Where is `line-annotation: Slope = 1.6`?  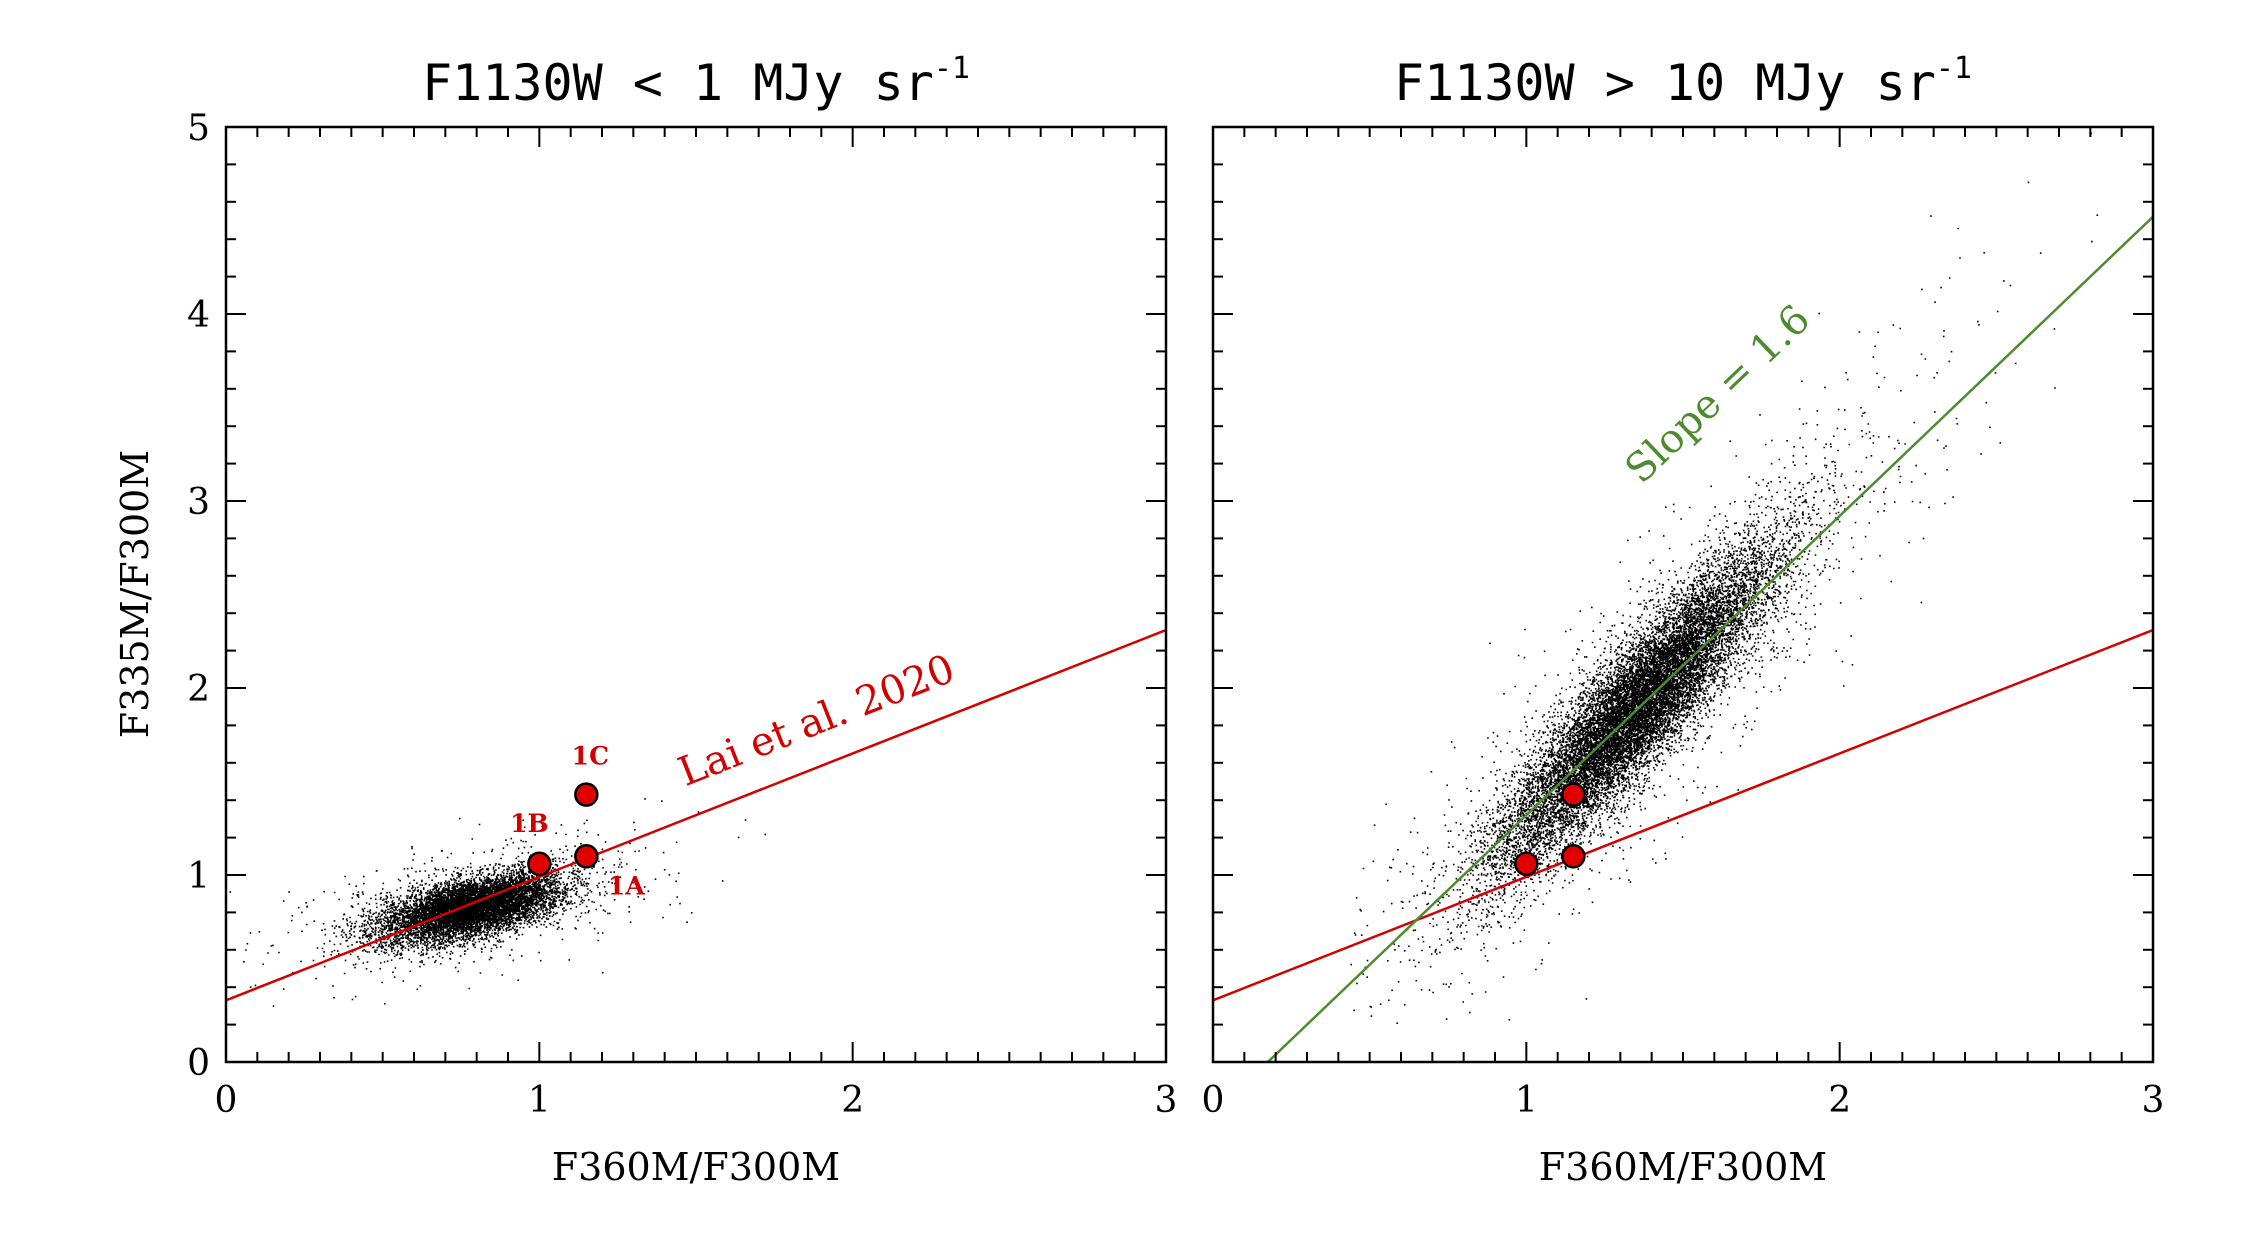 line-annotation: Slope = 1.6 is located at coordinates (1718, 394).